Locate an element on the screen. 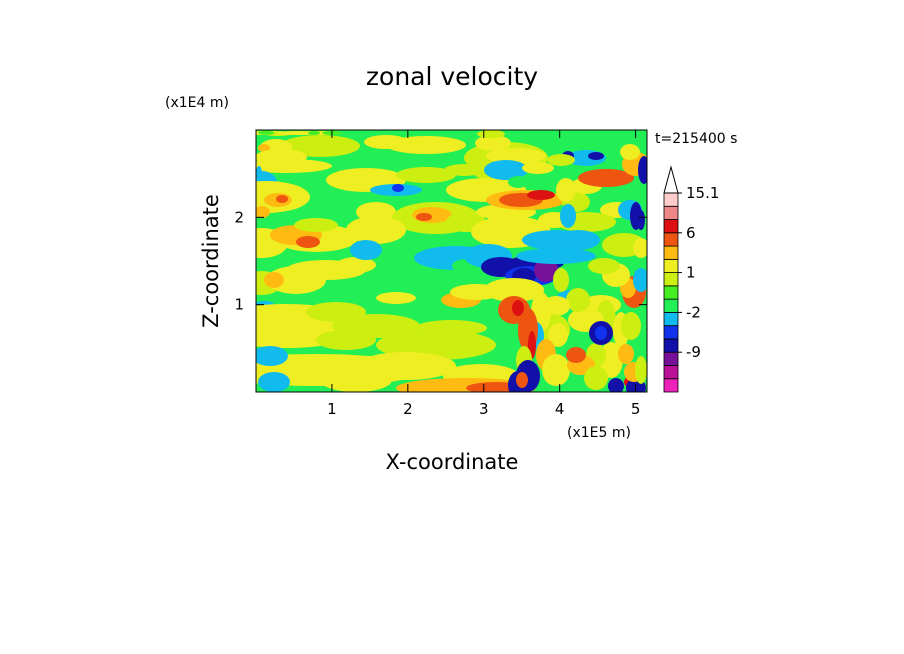 The height and width of the screenshot is (654, 904). x-tick-label: 3 is located at coordinates (484, 409).